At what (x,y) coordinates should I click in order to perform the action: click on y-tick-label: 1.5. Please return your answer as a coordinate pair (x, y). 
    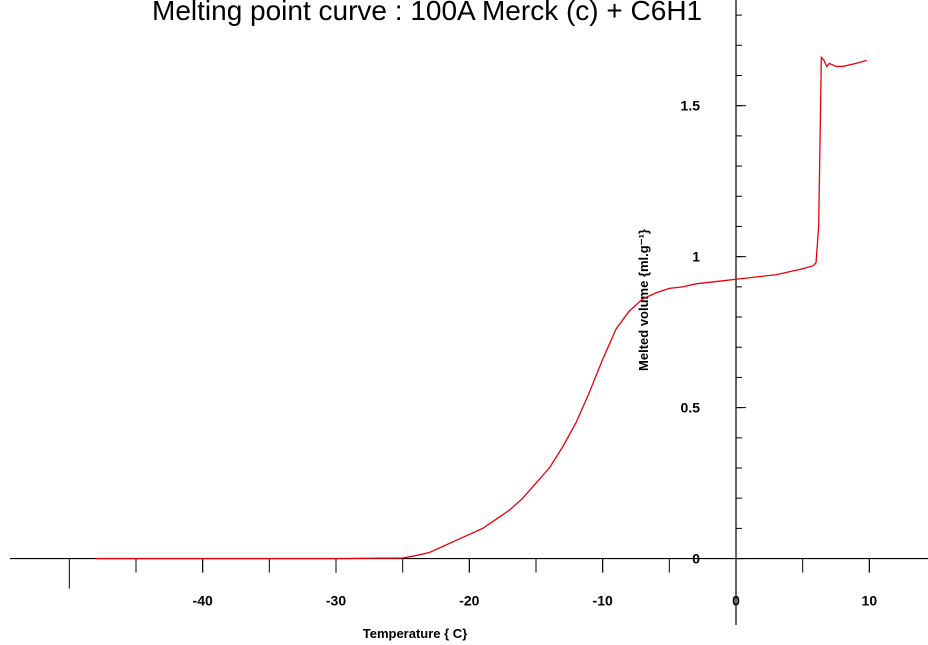
    Looking at the image, I should click on (691, 106).